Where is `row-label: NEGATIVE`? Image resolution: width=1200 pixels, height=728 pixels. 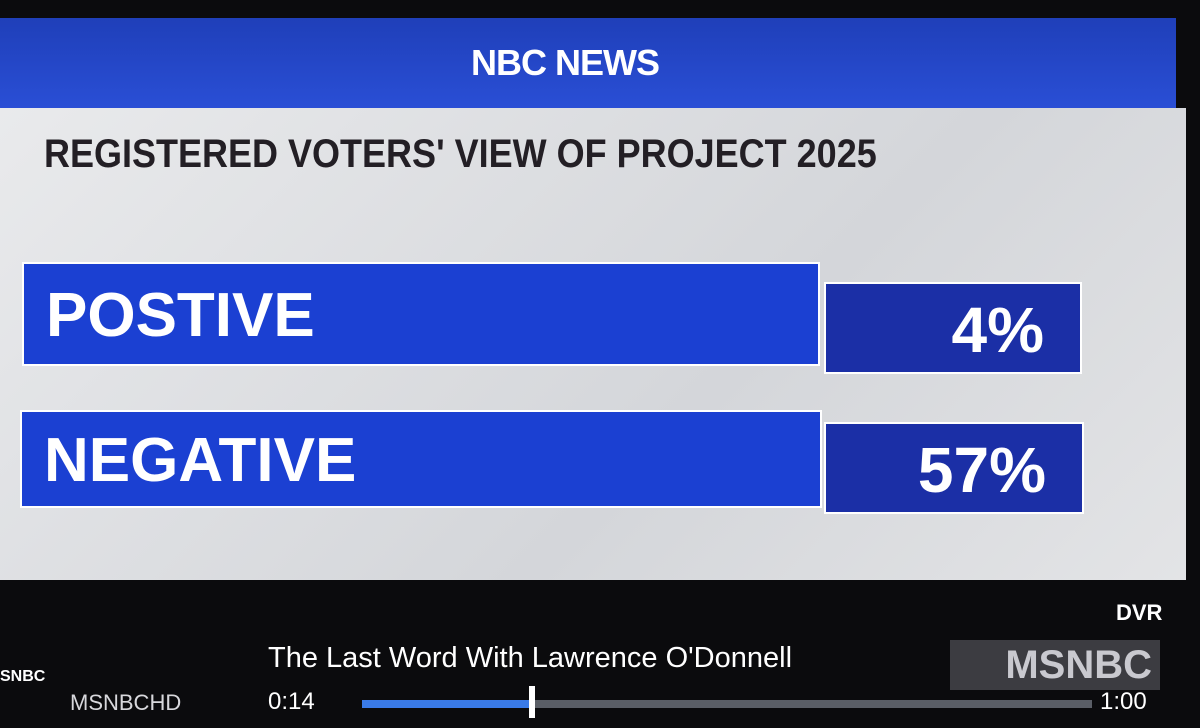
row-label: NEGATIVE is located at coordinates (200, 460).